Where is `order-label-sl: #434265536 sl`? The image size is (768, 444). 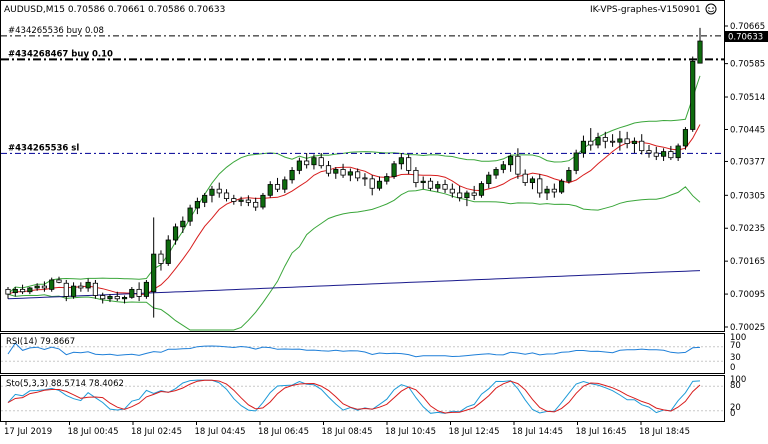
order-label-sl: #434265536 sl is located at coordinates (43, 149).